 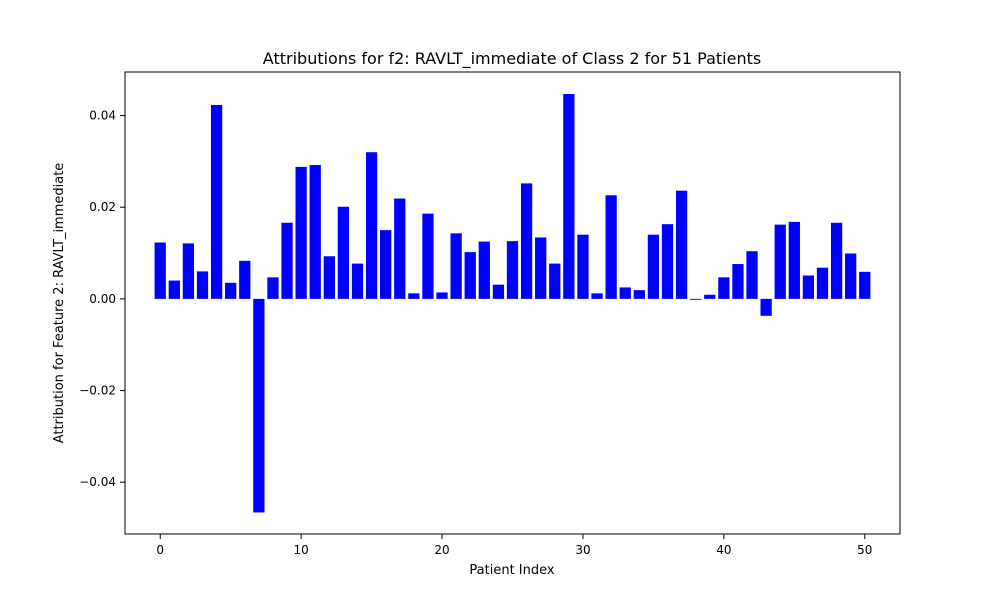 I want to click on y-tick-label: −0.04, so click(x=97, y=482).